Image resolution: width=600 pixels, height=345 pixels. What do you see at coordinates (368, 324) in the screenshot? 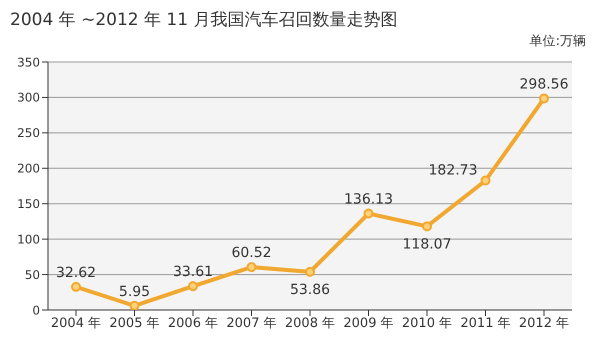
I see `x-tick-label: 2009 年` at bounding box center [368, 324].